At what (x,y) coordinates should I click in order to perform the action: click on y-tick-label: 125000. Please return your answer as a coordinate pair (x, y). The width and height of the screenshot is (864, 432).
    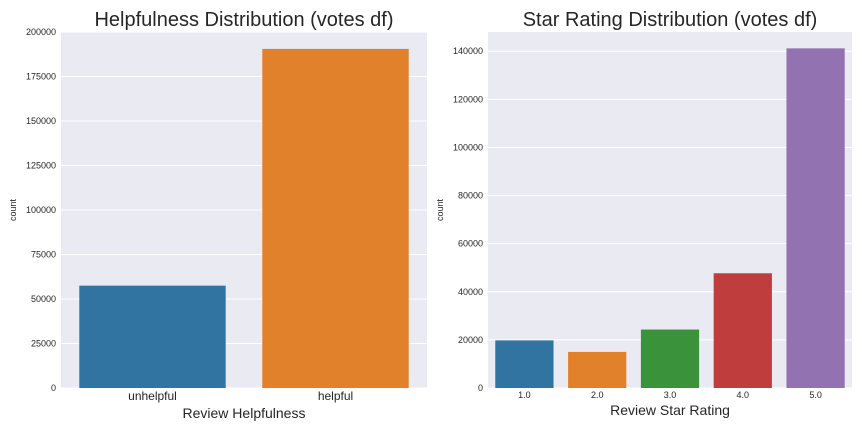
    Looking at the image, I should click on (41, 166).